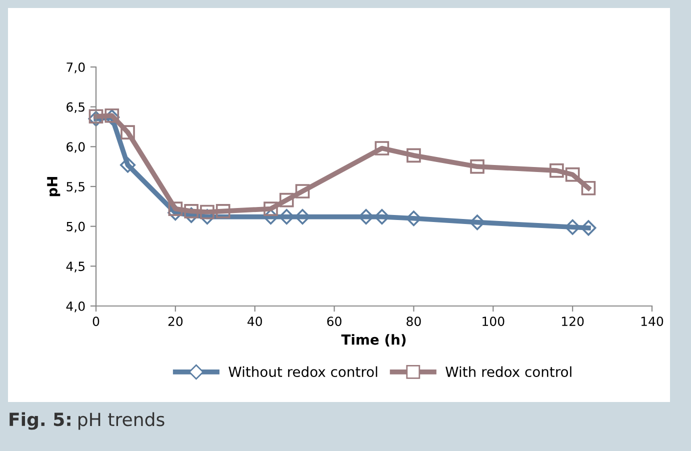 This screenshot has width=691, height=451. Describe the element at coordinates (573, 321) in the screenshot. I see `x-tick-label: 120` at that location.